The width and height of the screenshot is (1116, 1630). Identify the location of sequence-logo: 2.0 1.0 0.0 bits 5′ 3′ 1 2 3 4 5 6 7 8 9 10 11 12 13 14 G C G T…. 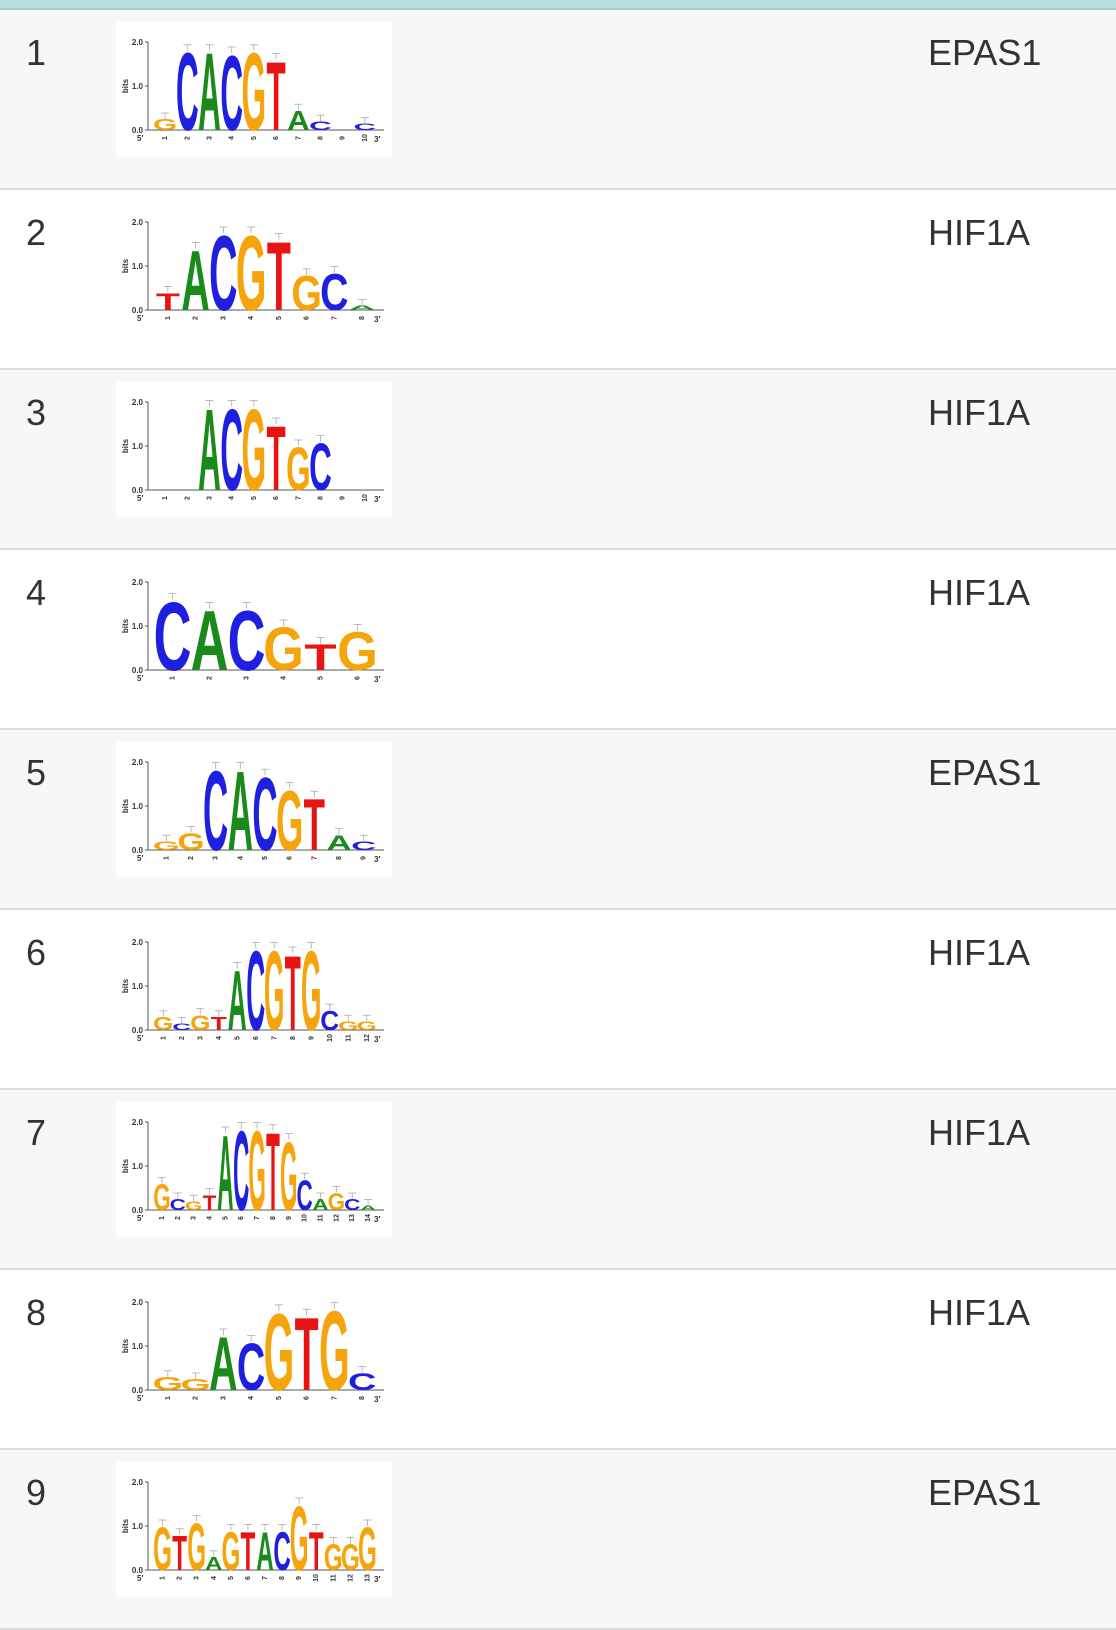
(254, 1169).